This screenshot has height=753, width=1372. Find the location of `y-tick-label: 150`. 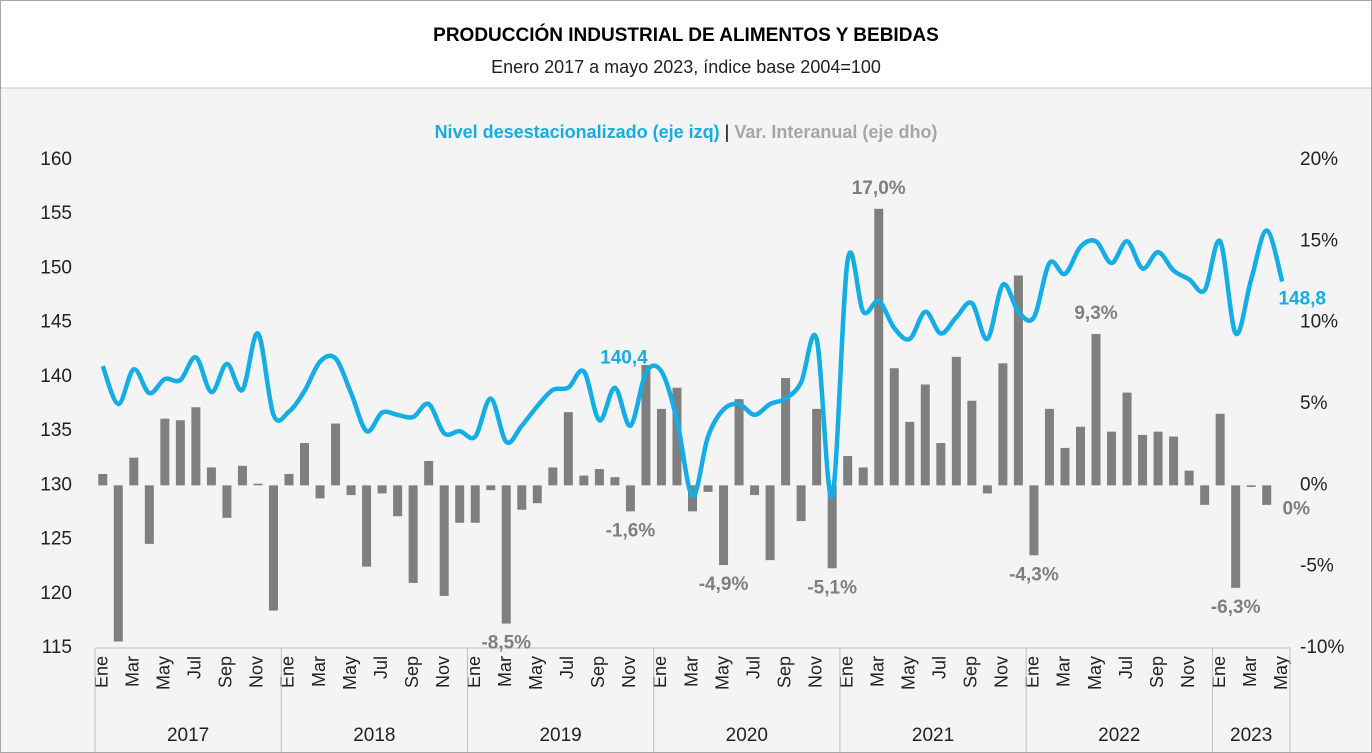

y-tick-label: 150 is located at coordinates (56, 267).